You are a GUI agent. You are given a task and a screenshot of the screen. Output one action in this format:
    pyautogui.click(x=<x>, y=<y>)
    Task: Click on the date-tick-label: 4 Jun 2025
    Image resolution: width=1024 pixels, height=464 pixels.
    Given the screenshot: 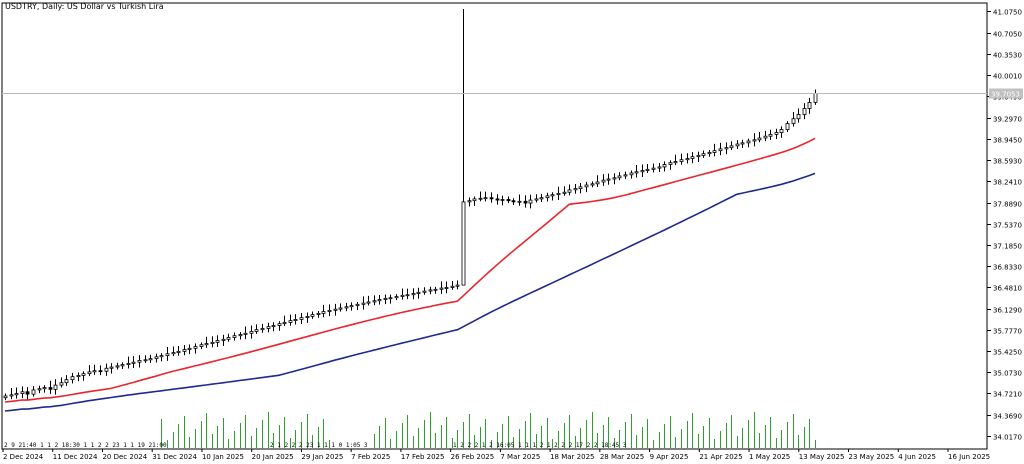 What is the action you would take?
    pyautogui.click(x=917, y=457)
    